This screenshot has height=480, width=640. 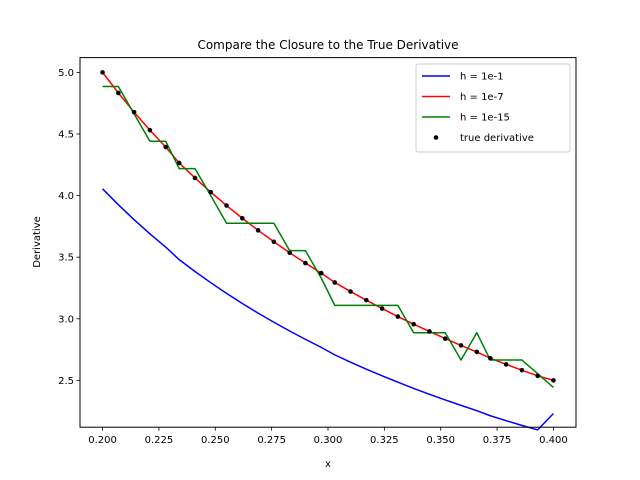 I want to click on x-tick-label: 0.250, so click(x=215, y=440).